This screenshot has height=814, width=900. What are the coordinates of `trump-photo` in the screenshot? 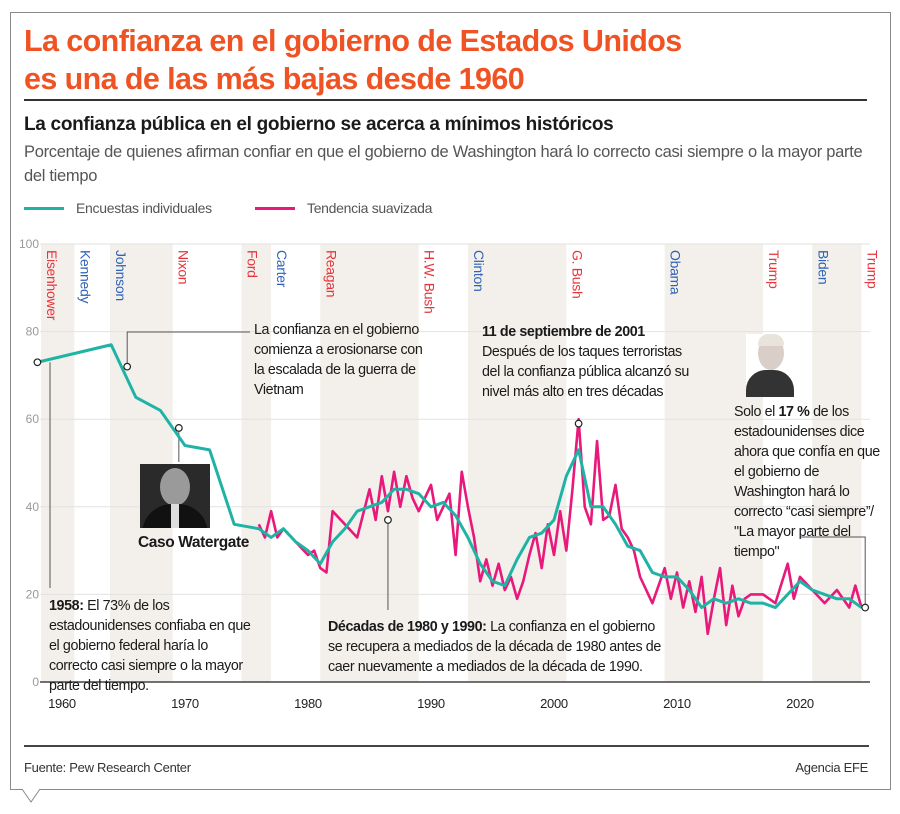 It's located at (770, 365).